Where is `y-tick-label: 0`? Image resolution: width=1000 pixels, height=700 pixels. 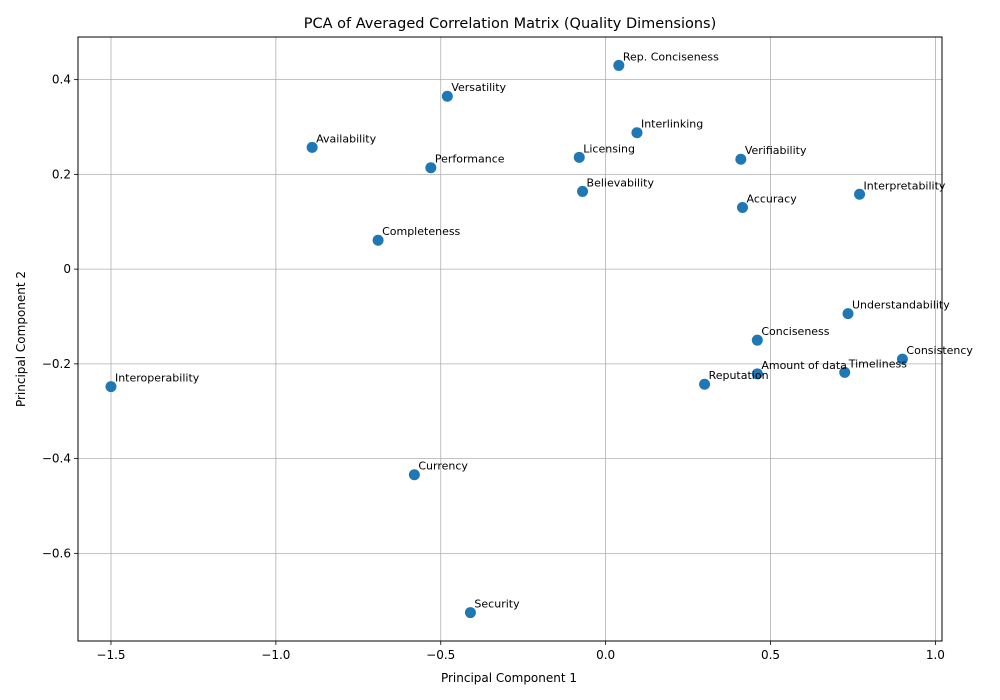 y-tick-label: 0 is located at coordinates (67, 269).